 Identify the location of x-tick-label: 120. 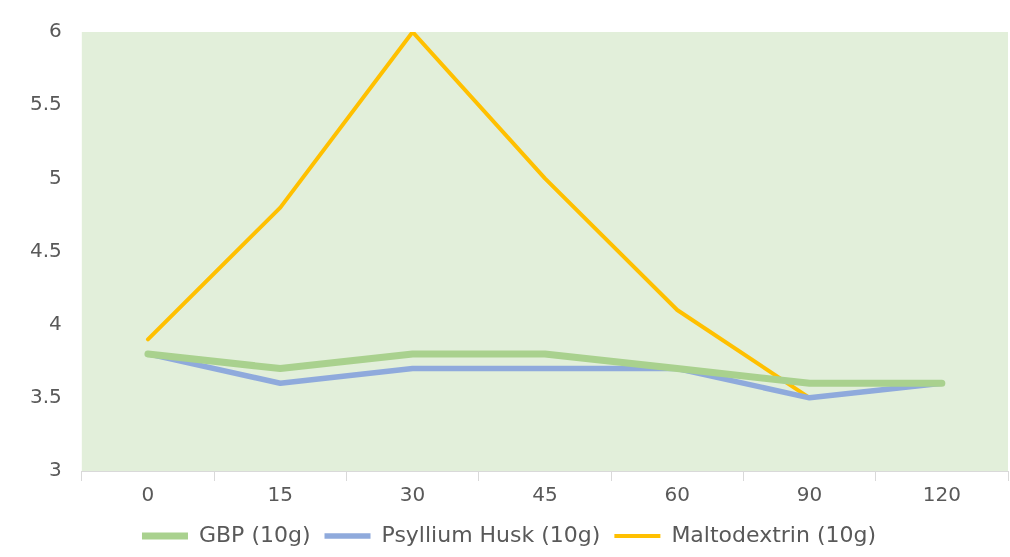
(941, 494).